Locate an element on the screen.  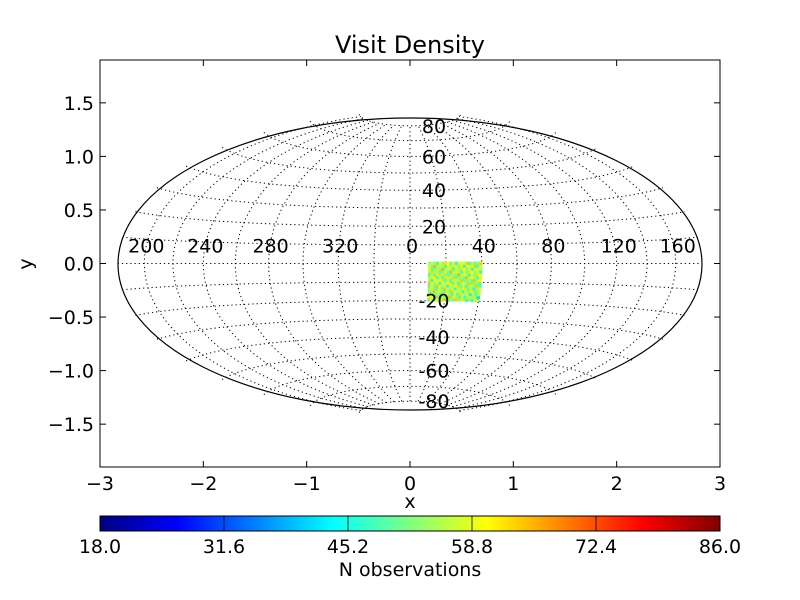
meridian-label: 280 is located at coordinates (270, 247).